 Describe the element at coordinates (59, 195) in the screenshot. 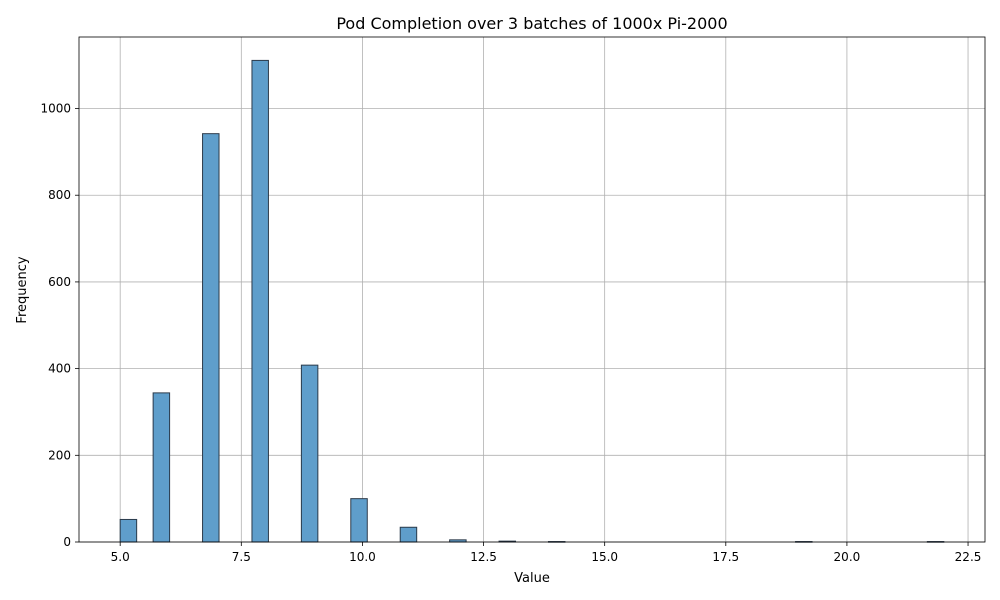

I see `y-tick-label: 800` at that location.